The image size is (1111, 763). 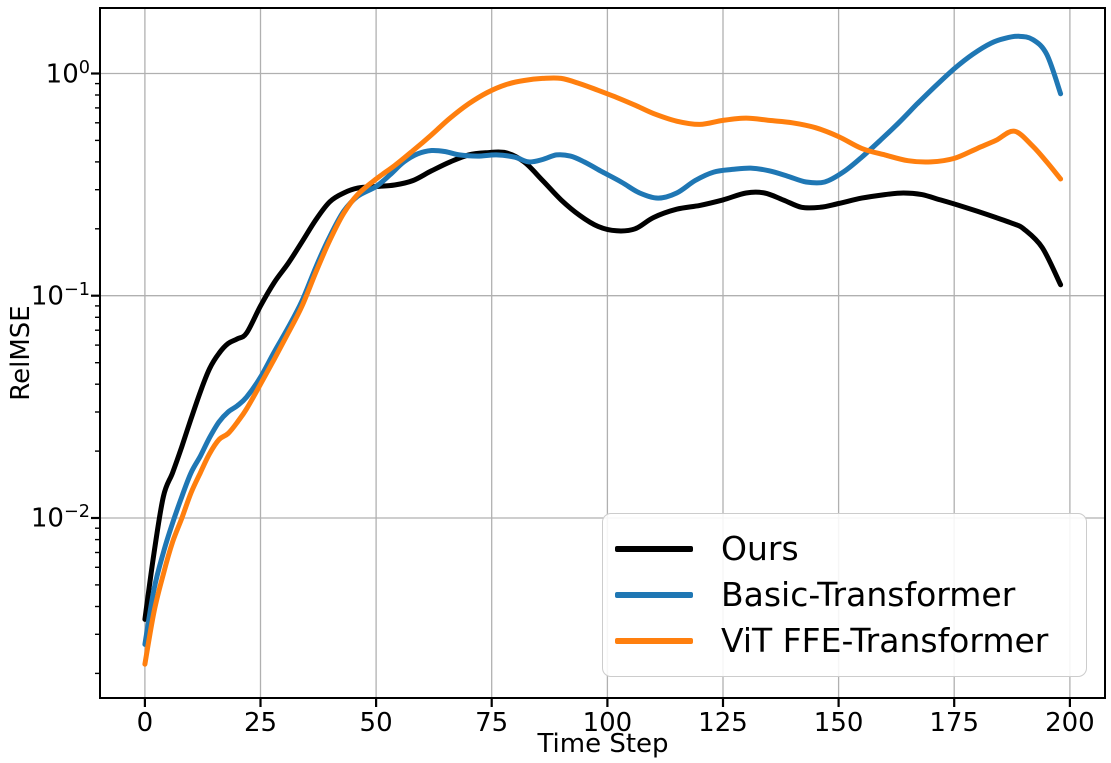 I want to click on legend-row-vit-ffe-transformer: ViT FFE-Transformer, so click(x=846, y=640).